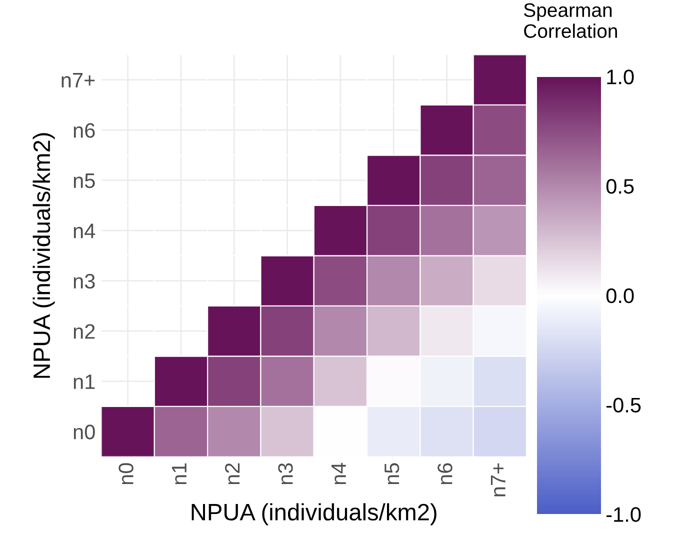 The height and width of the screenshot is (547, 675). Describe the element at coordinates (314, 514) in the screenshot. I see `x-axis-title: NPUA (individuals/km2)` at that location.